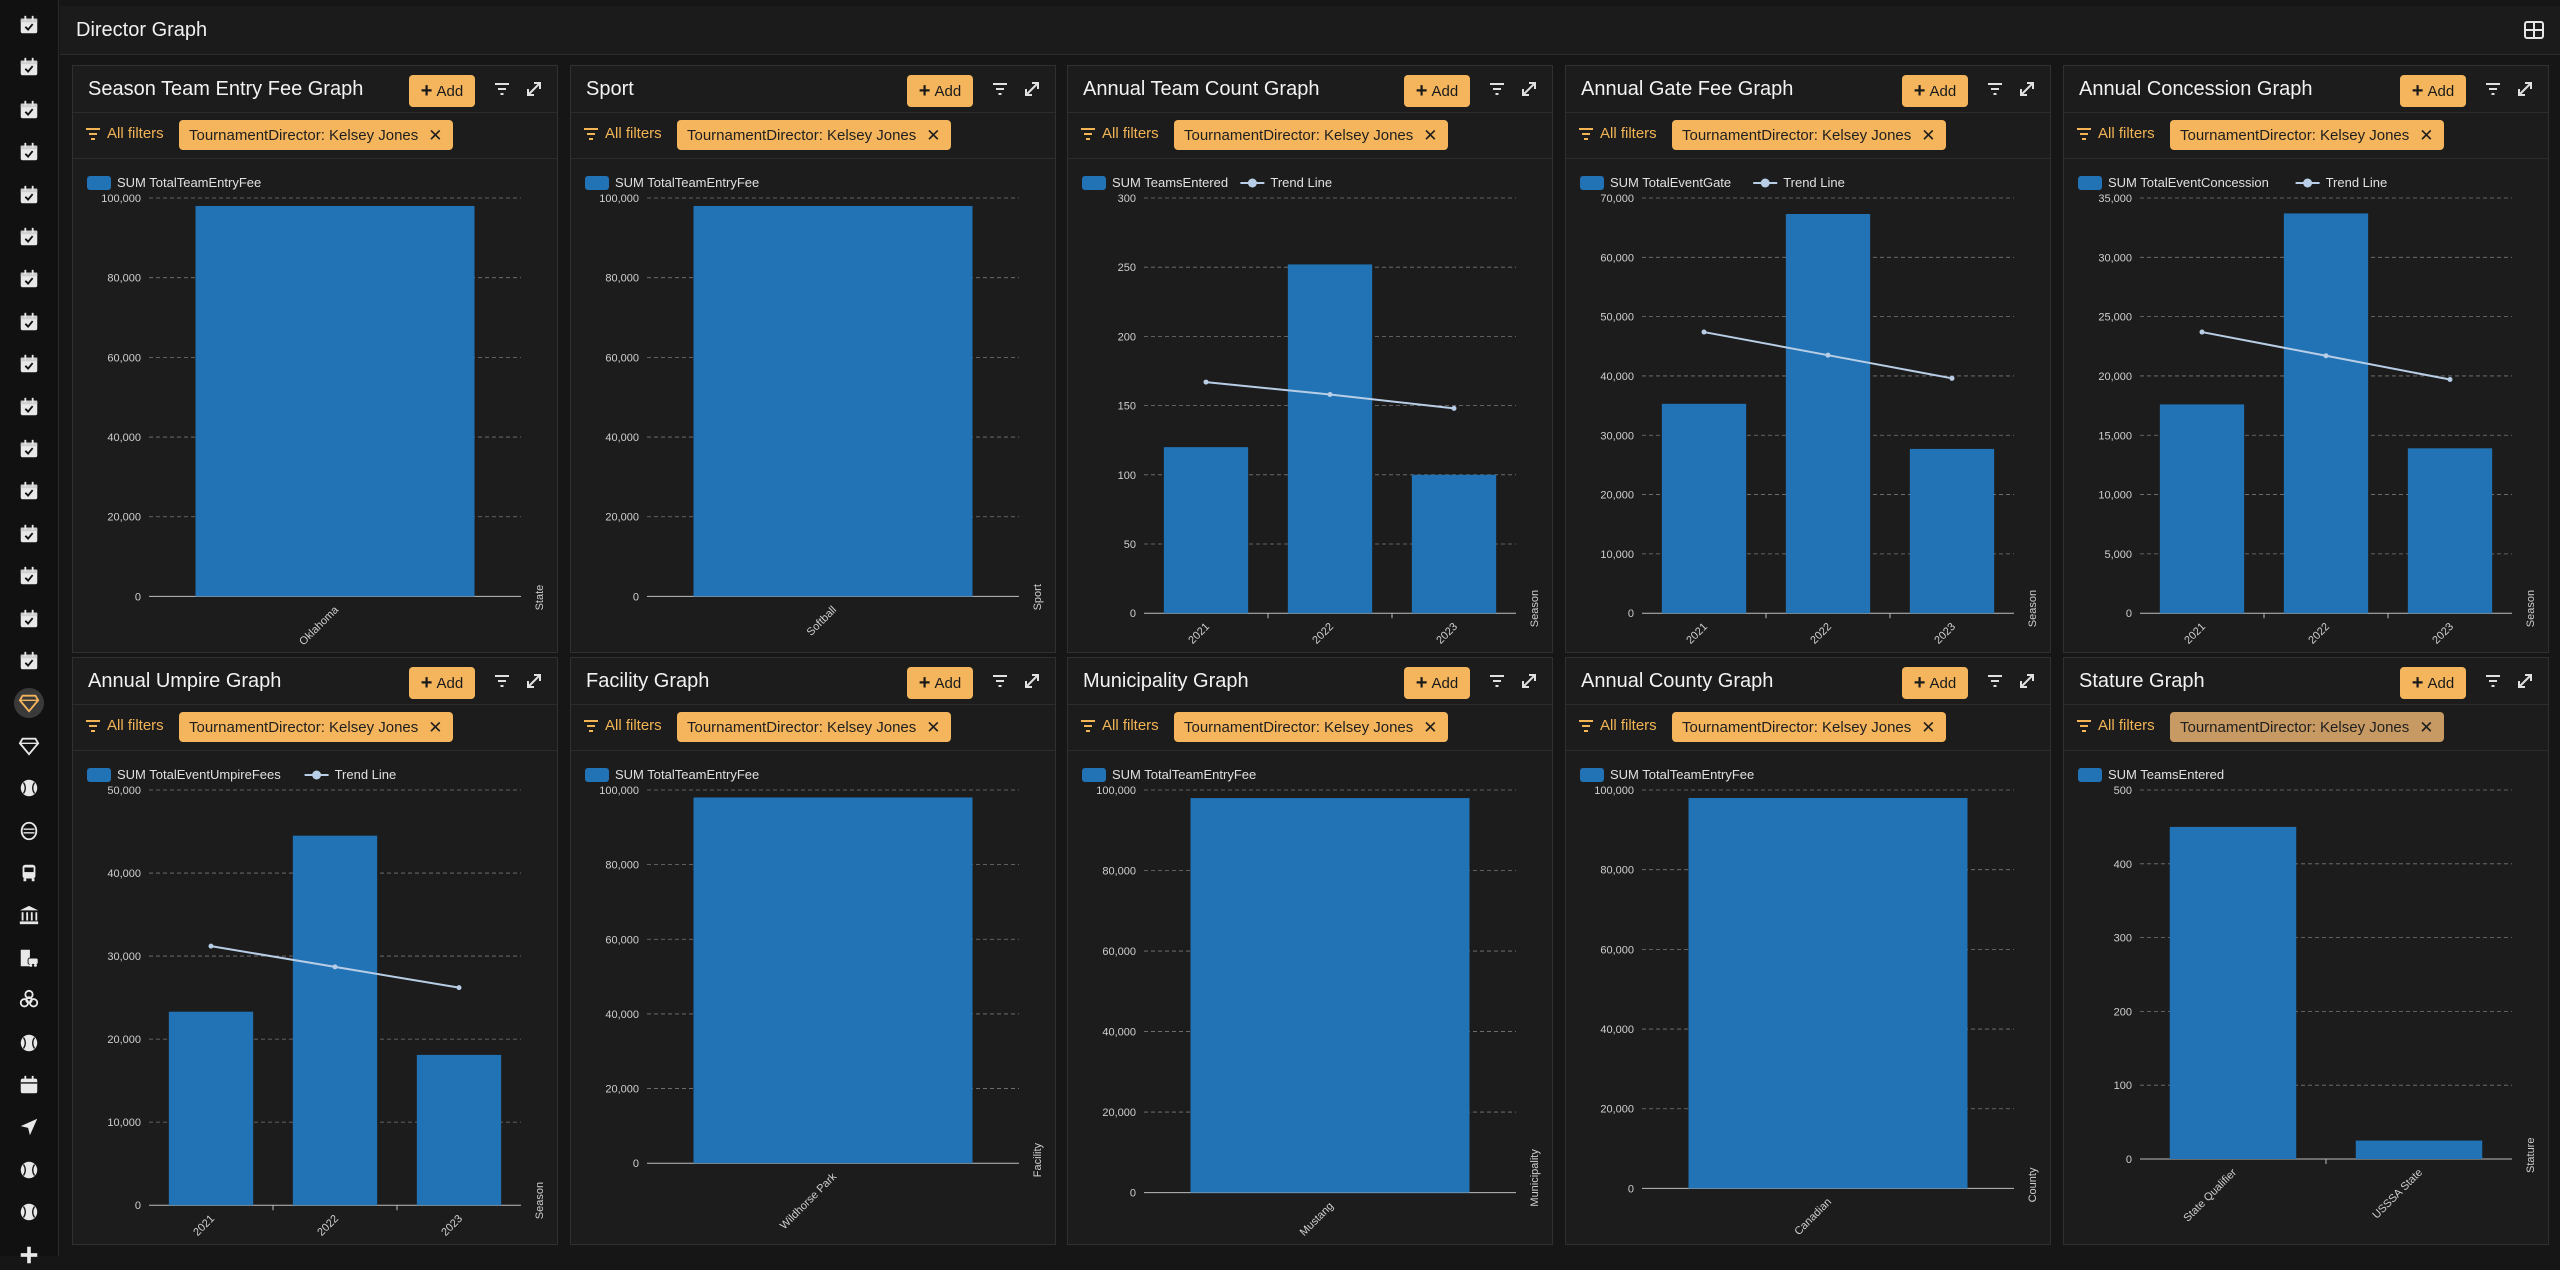 This screenshot has height=1270, width=2560. What do you see at coordinates (2534, 30) in the screenshot?
I see `layout-grid-icon` at bounding box center [2534, 30].